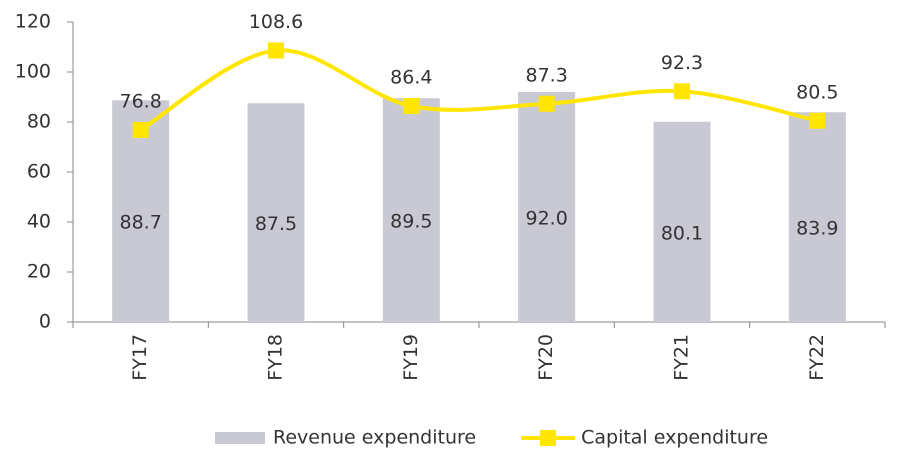 Image resolution: width=904 pixels, height=452 pixels. Describe the element at coordinates (682, 233) in the screenshot. I see `data-label: 80.1` at that location.